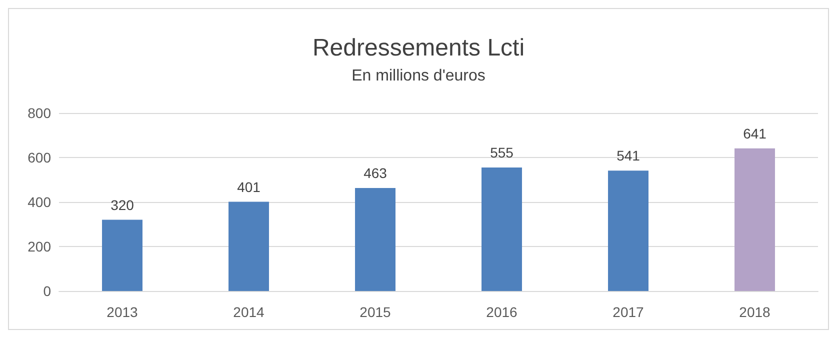  I want to click on x-tick-label: 2013, so click(122, 312).